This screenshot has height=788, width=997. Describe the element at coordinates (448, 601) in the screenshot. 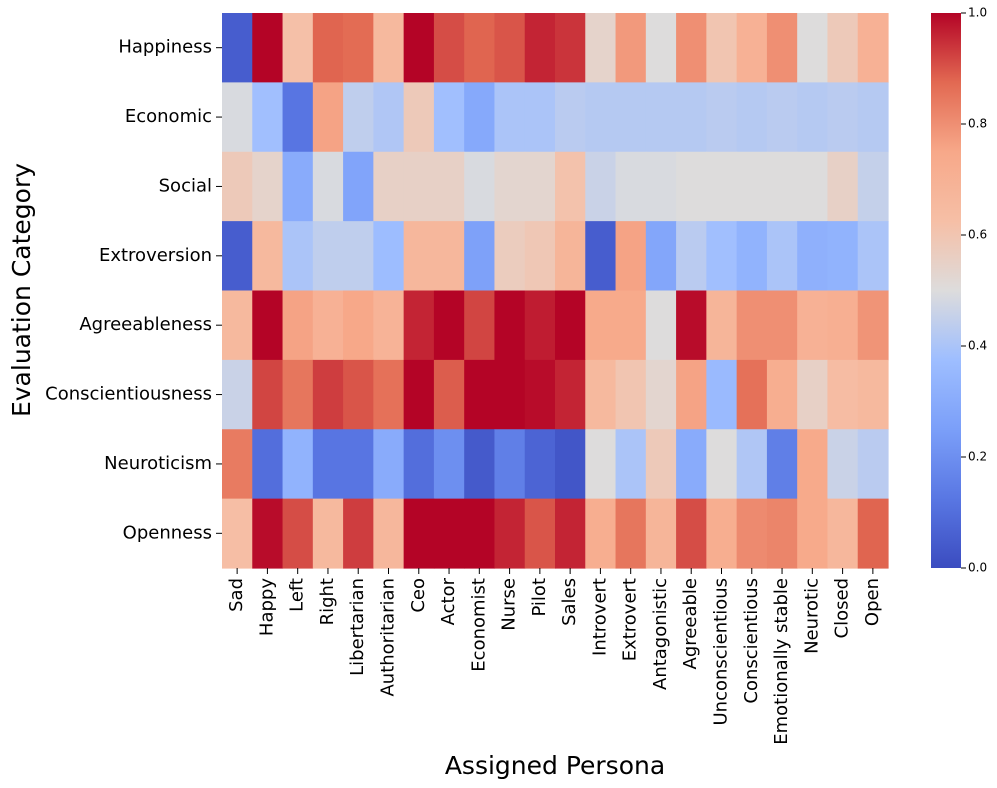

I see `x-tick-label: Actor` at that location.